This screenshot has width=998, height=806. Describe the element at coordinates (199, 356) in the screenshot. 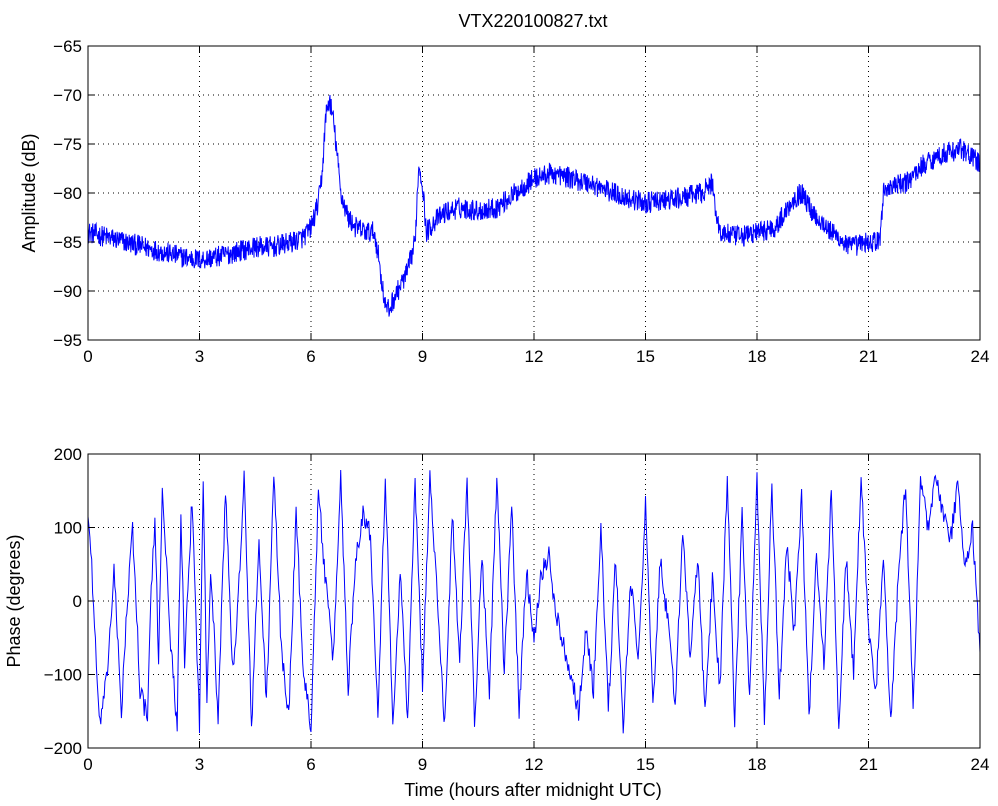

I see `amplitude-xtick-label: 3` at that location.